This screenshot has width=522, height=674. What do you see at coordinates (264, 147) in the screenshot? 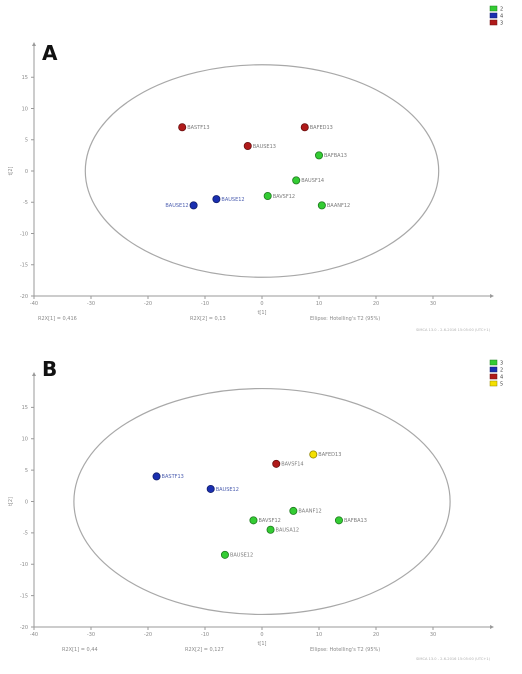
I see `point-label: BAUSE13` at bounding box center [264, 147].